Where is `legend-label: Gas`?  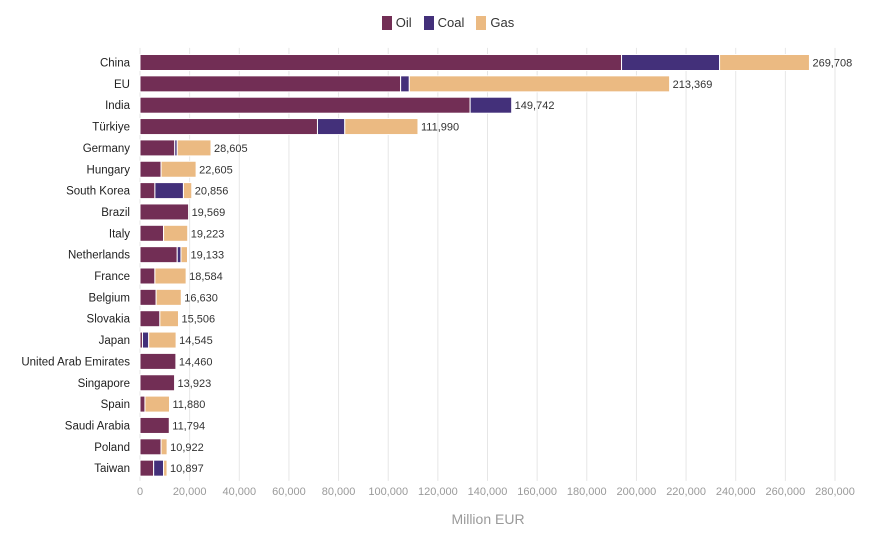
legend-label: Gas is located at coordinates (502, 22).